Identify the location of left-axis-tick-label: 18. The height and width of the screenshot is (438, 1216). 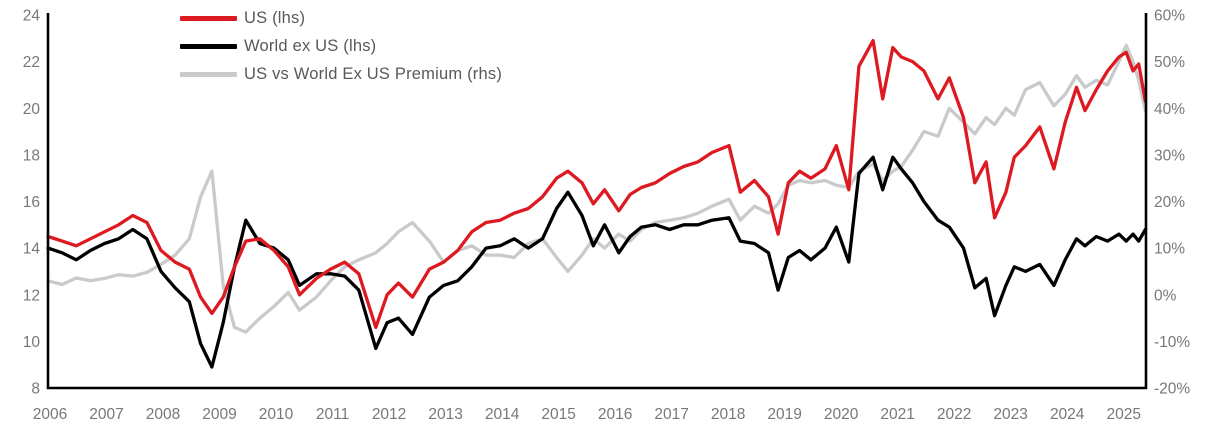
(31, 155).